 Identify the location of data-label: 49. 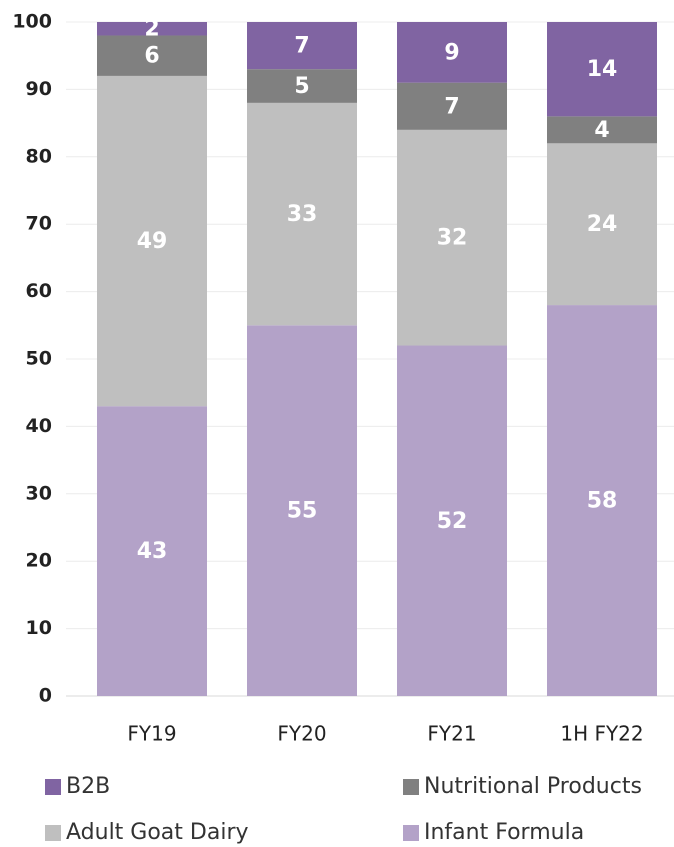
(152, 241).